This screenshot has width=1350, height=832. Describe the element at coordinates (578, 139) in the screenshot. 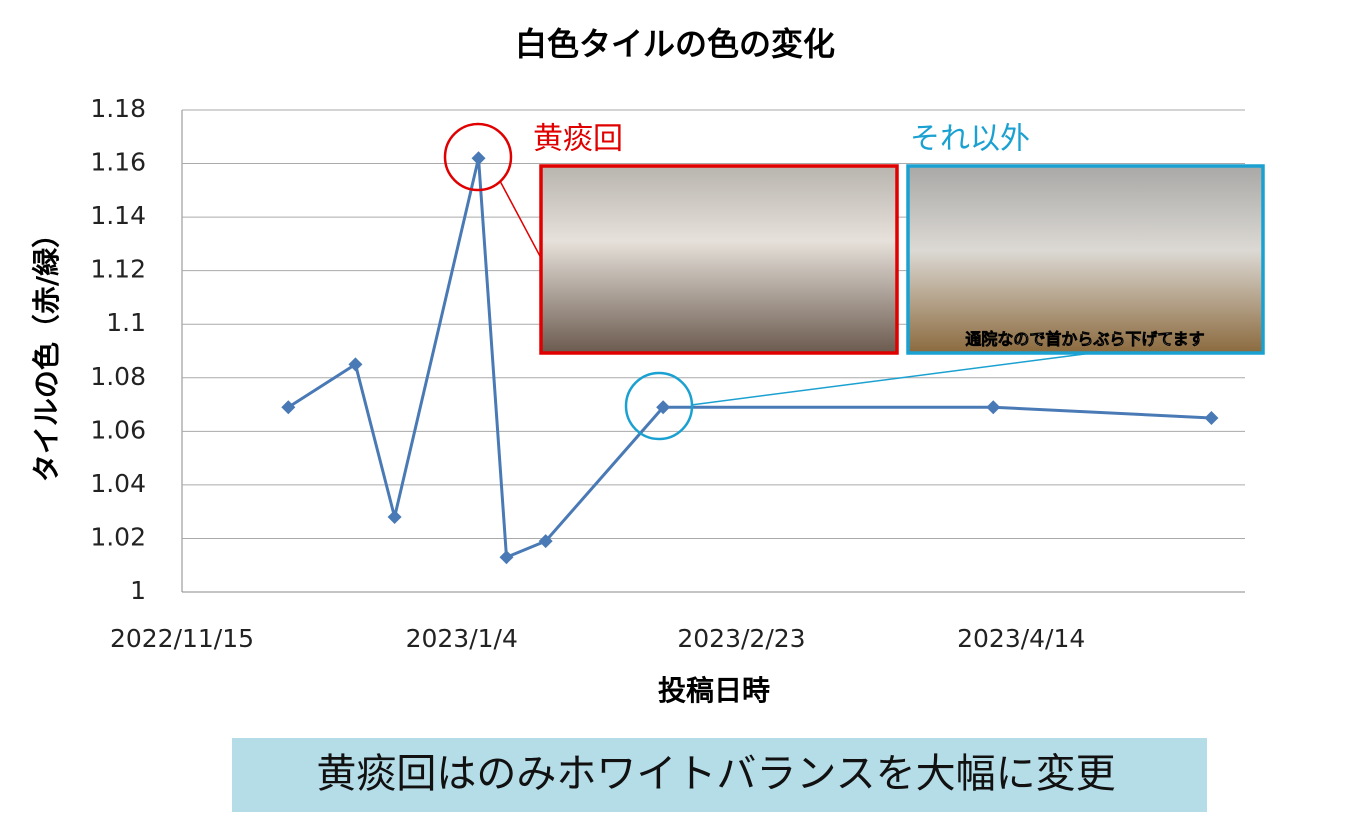

I see `annotation-highlight: 黄痰回` at that location.